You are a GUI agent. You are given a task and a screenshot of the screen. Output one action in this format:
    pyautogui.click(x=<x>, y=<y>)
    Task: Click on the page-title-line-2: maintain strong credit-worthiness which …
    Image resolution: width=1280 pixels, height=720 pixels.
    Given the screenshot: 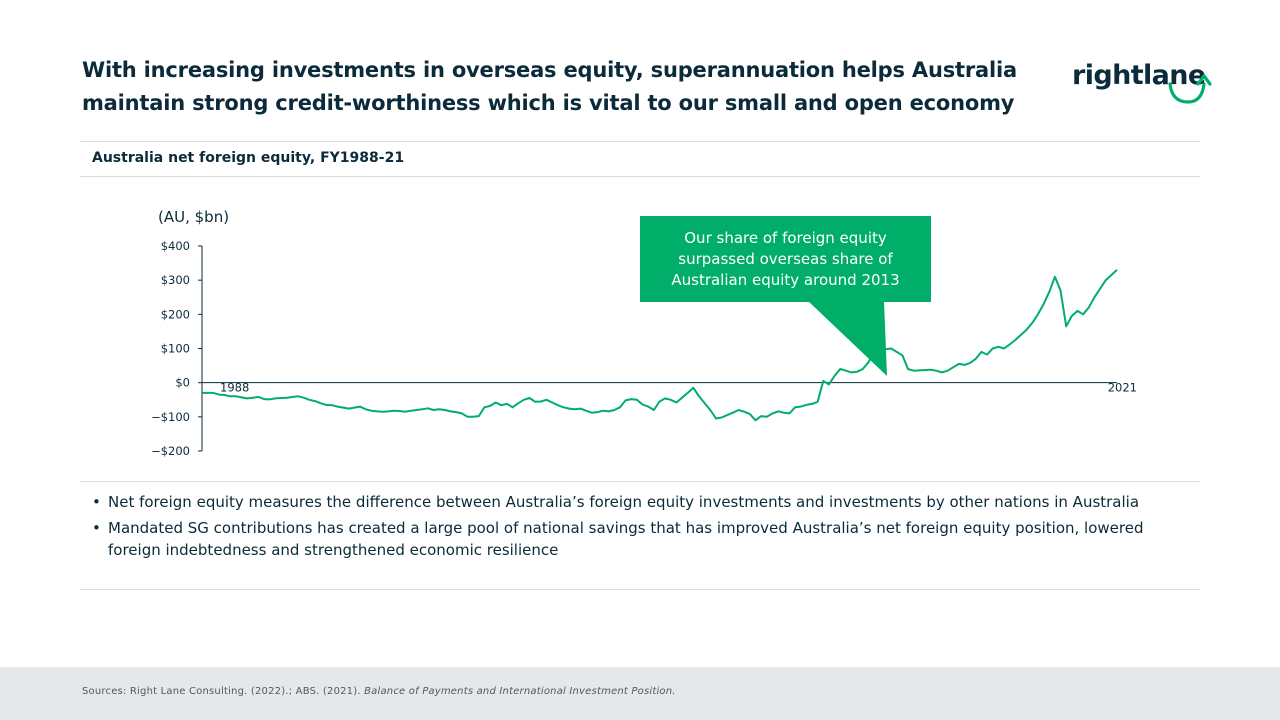 What is the action you would take?
    pyautogui.click(x=548, y=103)
    